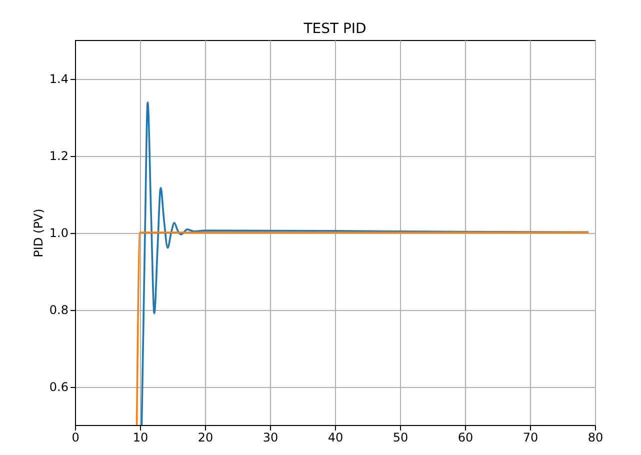  I want to click on y-axis-title: PID (PV), so click(38, 233).